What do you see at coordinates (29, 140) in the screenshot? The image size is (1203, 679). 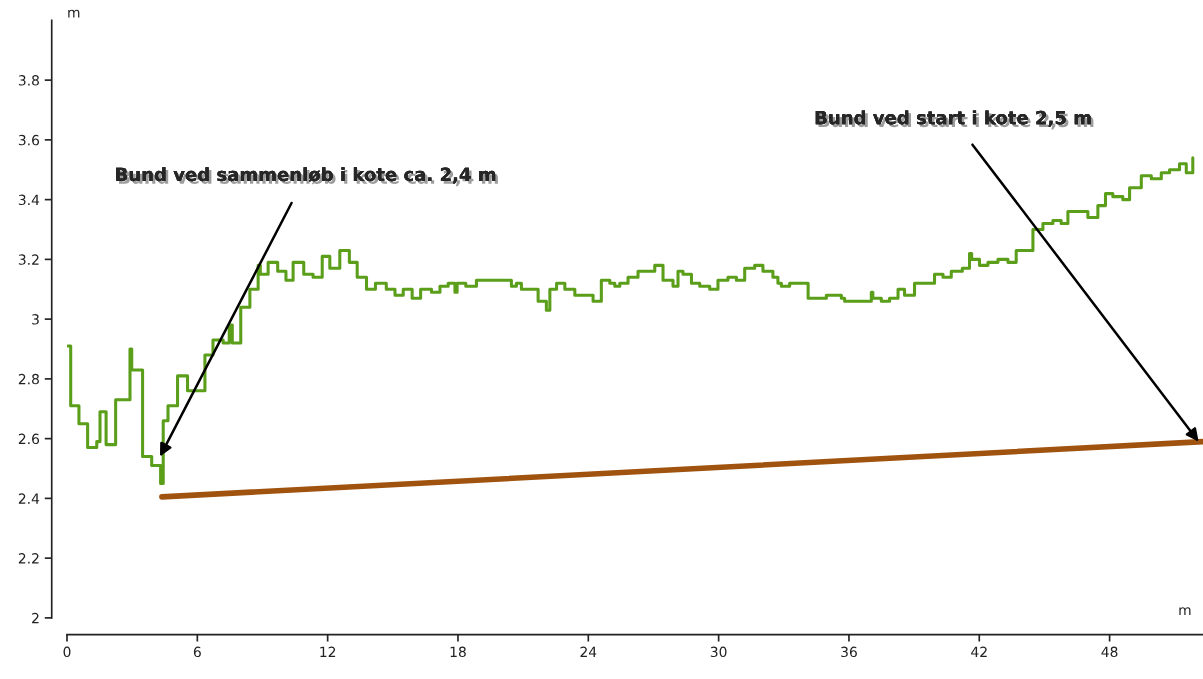 I see `y-tick-label: 3.6` at bounding box center [29, 140].